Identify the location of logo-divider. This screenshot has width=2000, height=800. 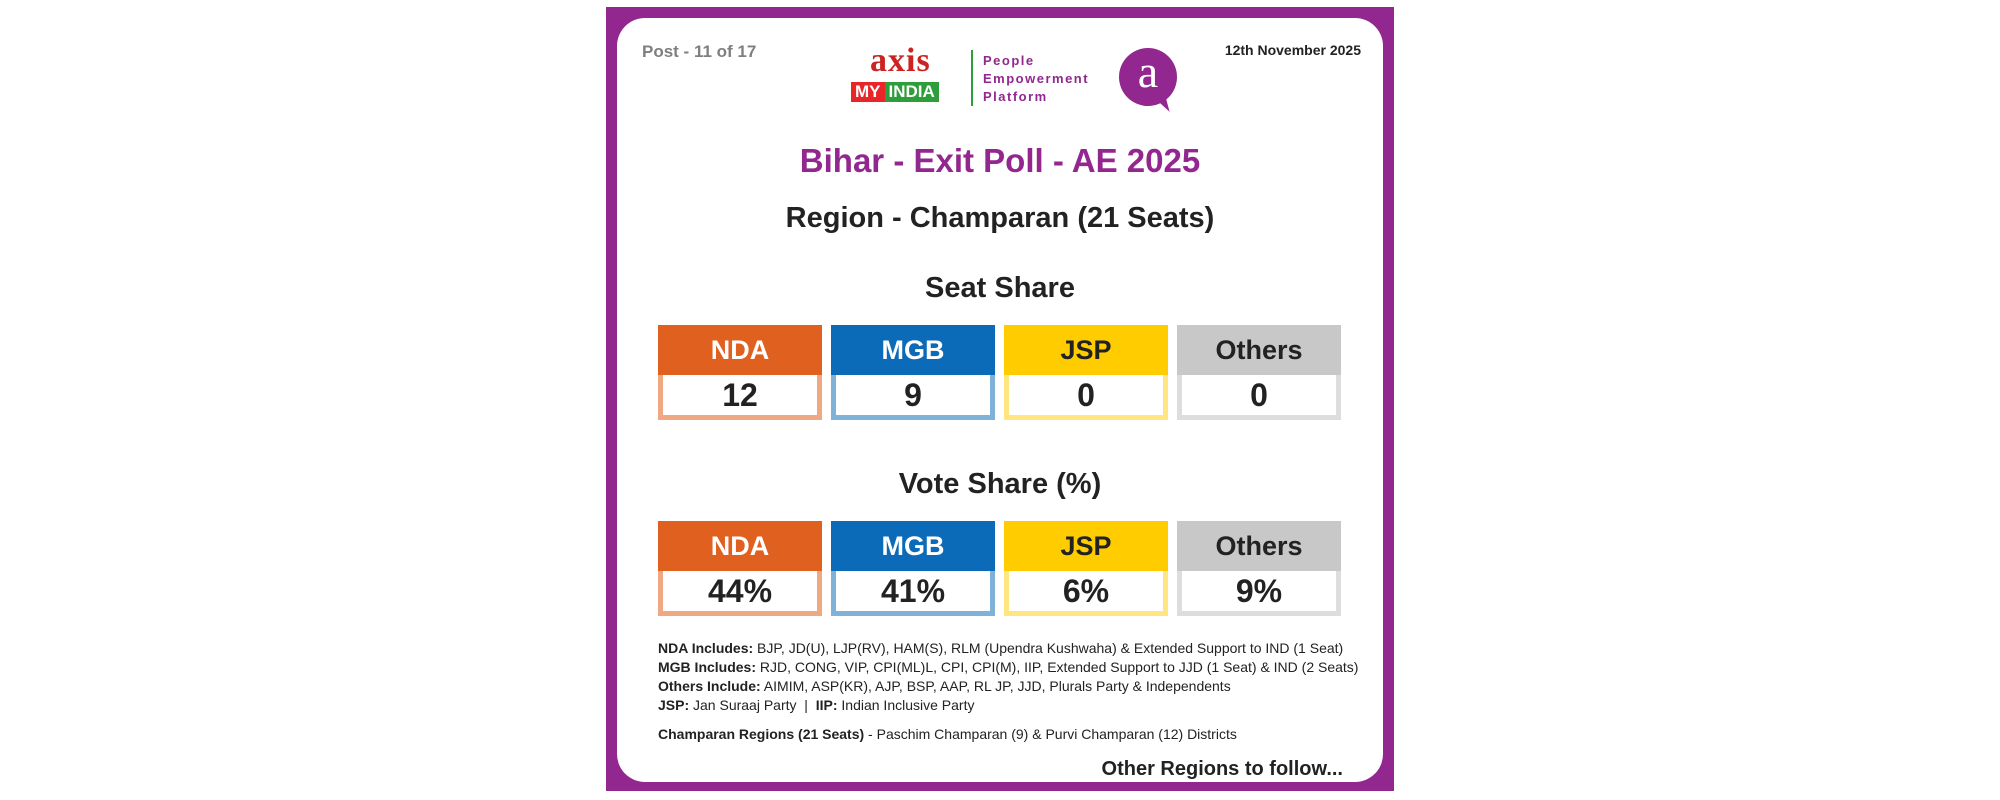
(972, 78).